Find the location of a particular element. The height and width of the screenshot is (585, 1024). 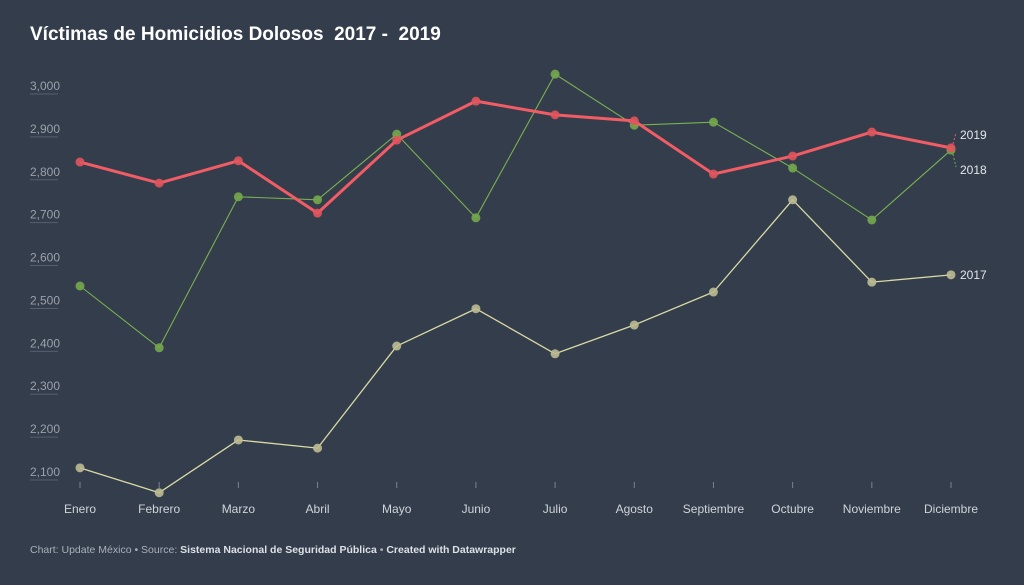

label-leader-2019 is located at coordinates (954, 138).